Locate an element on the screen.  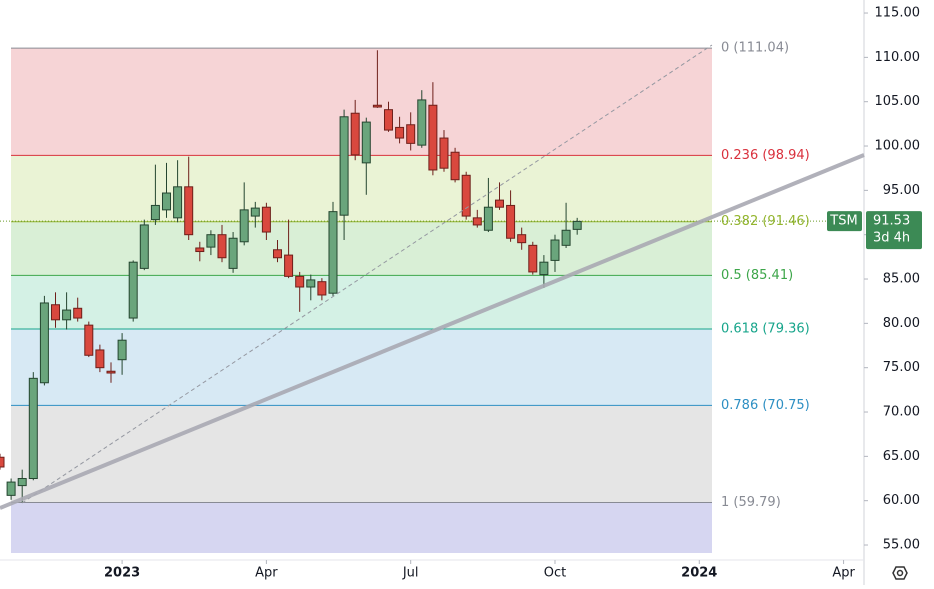
fib-level-label: 0.786 (70.75) is located at coordinates (765, 405).